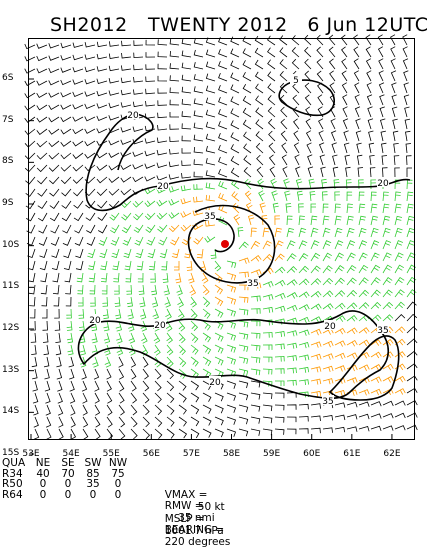 This screenshot has width=443, height=548. Describe the element at coordinates (111, 454) in the screenshot. I see `lon-label: 55E` at that location.